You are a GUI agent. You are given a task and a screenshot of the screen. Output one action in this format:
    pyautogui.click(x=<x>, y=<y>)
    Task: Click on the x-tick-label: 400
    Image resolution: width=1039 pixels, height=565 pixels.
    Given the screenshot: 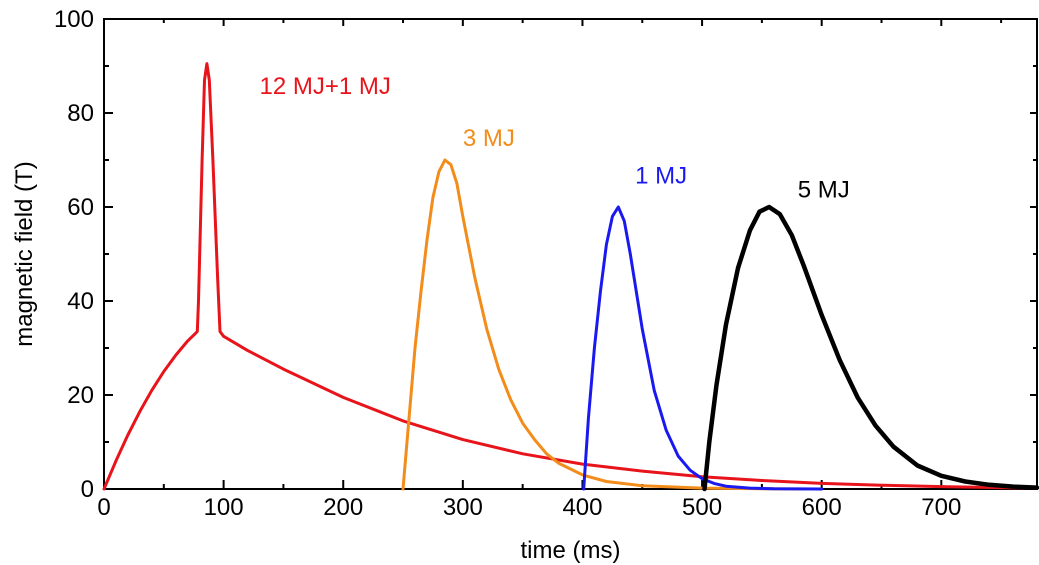 What is the action you would take?
    pyautogui.click(x=582, y=507)
    